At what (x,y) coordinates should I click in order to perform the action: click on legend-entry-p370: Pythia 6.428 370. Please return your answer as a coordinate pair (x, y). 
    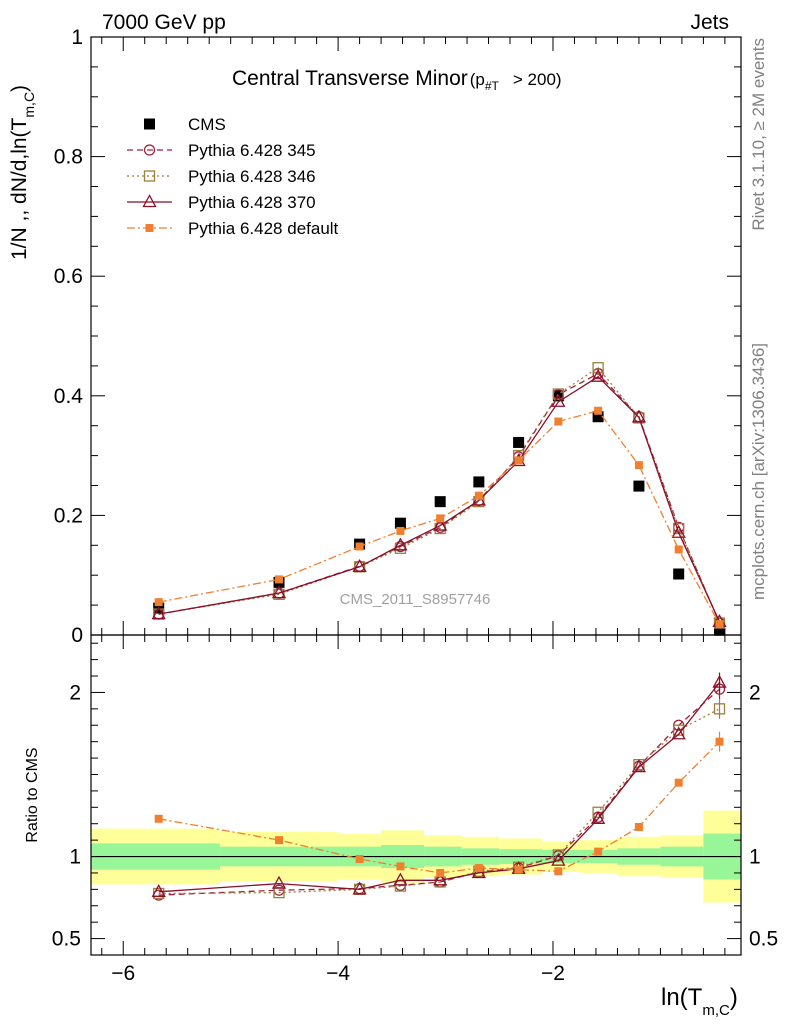
    Looking at the image, I should click on (221, 202).